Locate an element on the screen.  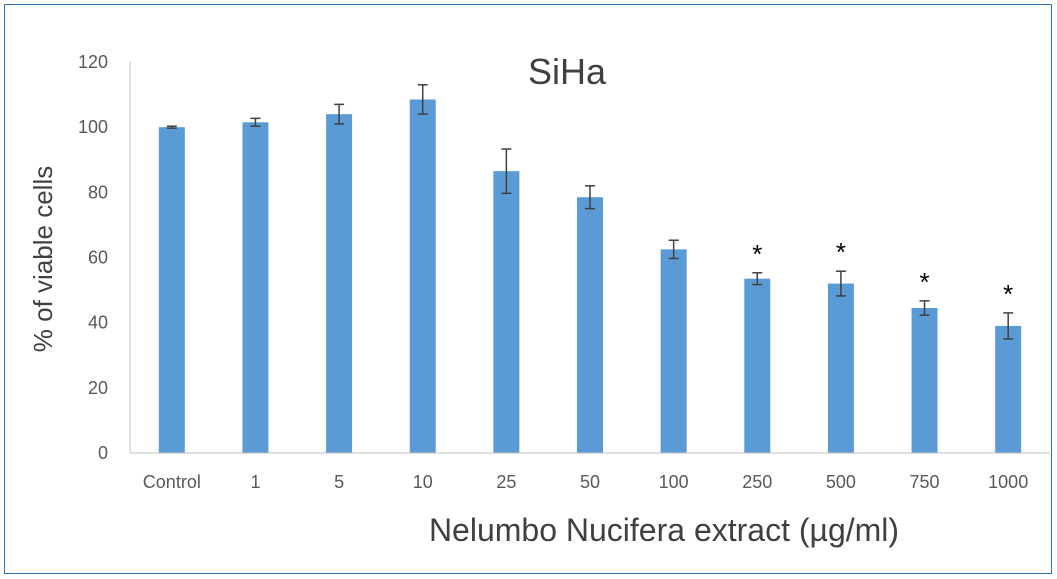
x-tick-labels: Control 1 5 10 25 50 100 250 500 750 1000 is located at coordinates (585, 482).